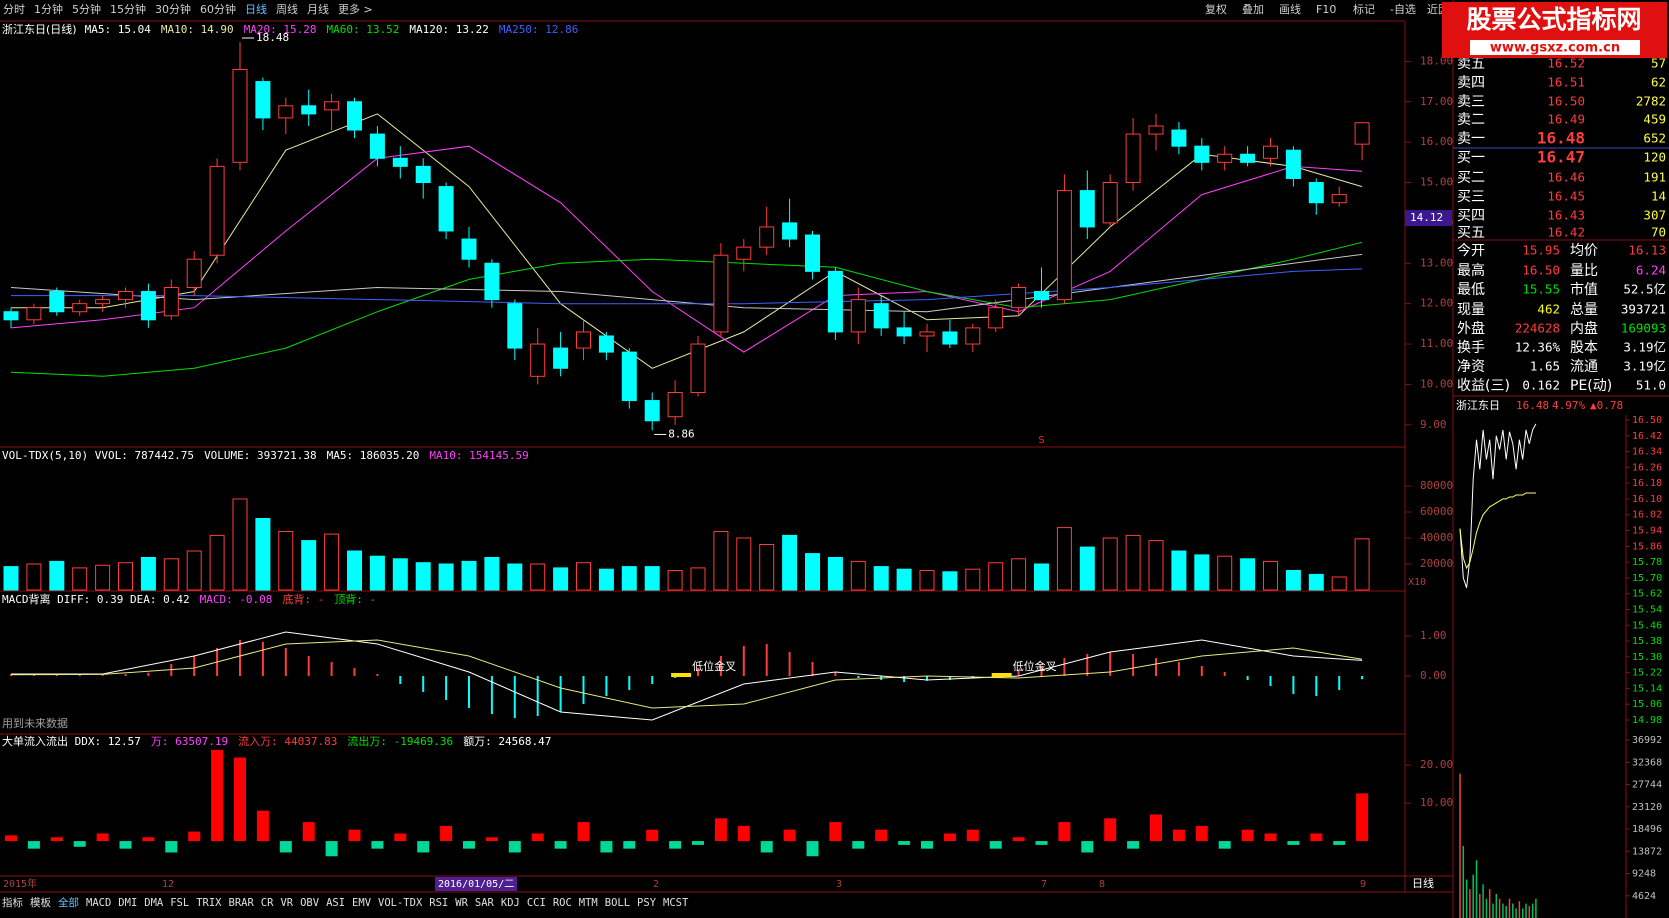 The height and width of the screenshot is (918, 1669). I want to click on tool-button: 复权, so click(1216, 9).